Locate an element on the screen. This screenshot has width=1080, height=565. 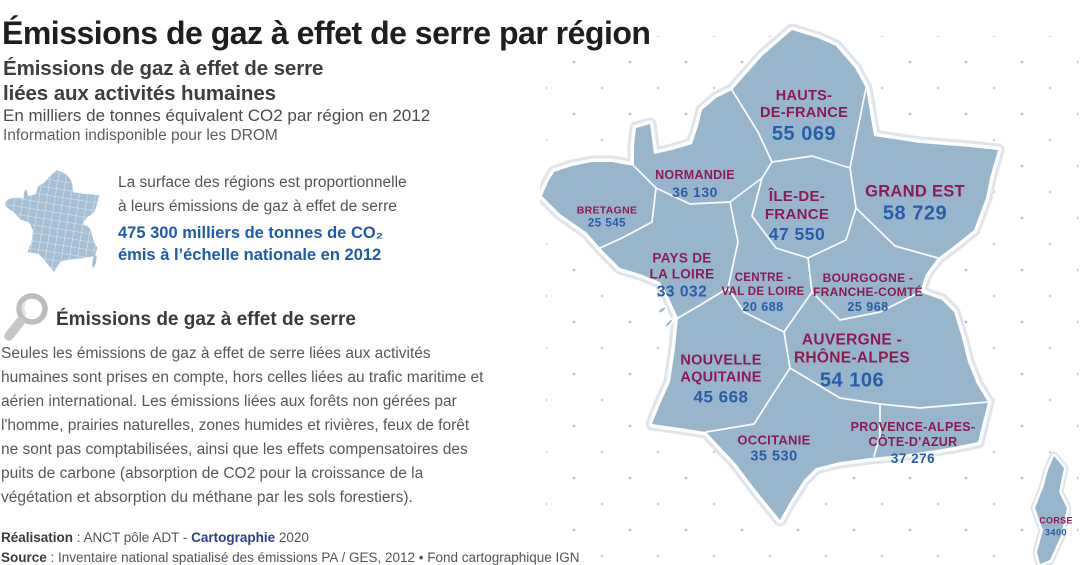
region-label-occitanie: OCCITANIE 35 530 is located at coordinates (773, 449).